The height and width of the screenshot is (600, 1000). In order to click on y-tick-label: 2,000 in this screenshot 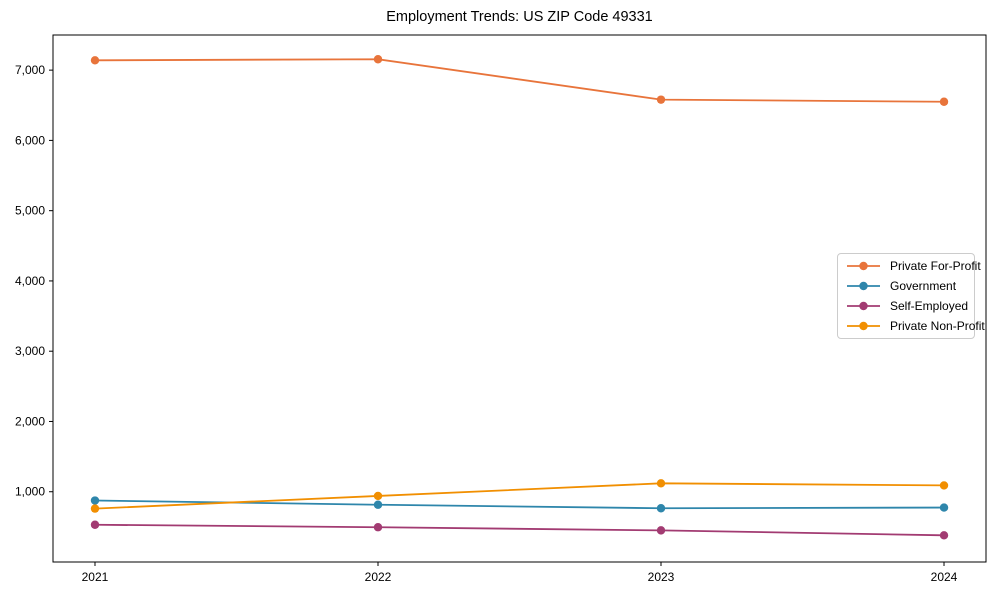, I will do `click(30, 421)`.